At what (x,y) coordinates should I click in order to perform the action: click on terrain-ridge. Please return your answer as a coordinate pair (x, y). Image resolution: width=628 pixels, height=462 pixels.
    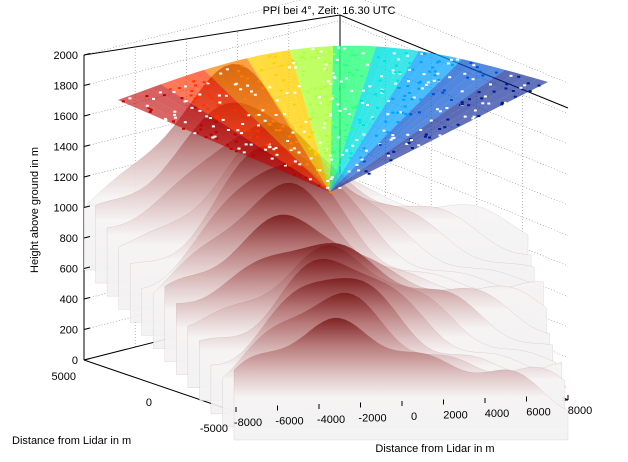
    Looking at the image, I should click on (401, 379).